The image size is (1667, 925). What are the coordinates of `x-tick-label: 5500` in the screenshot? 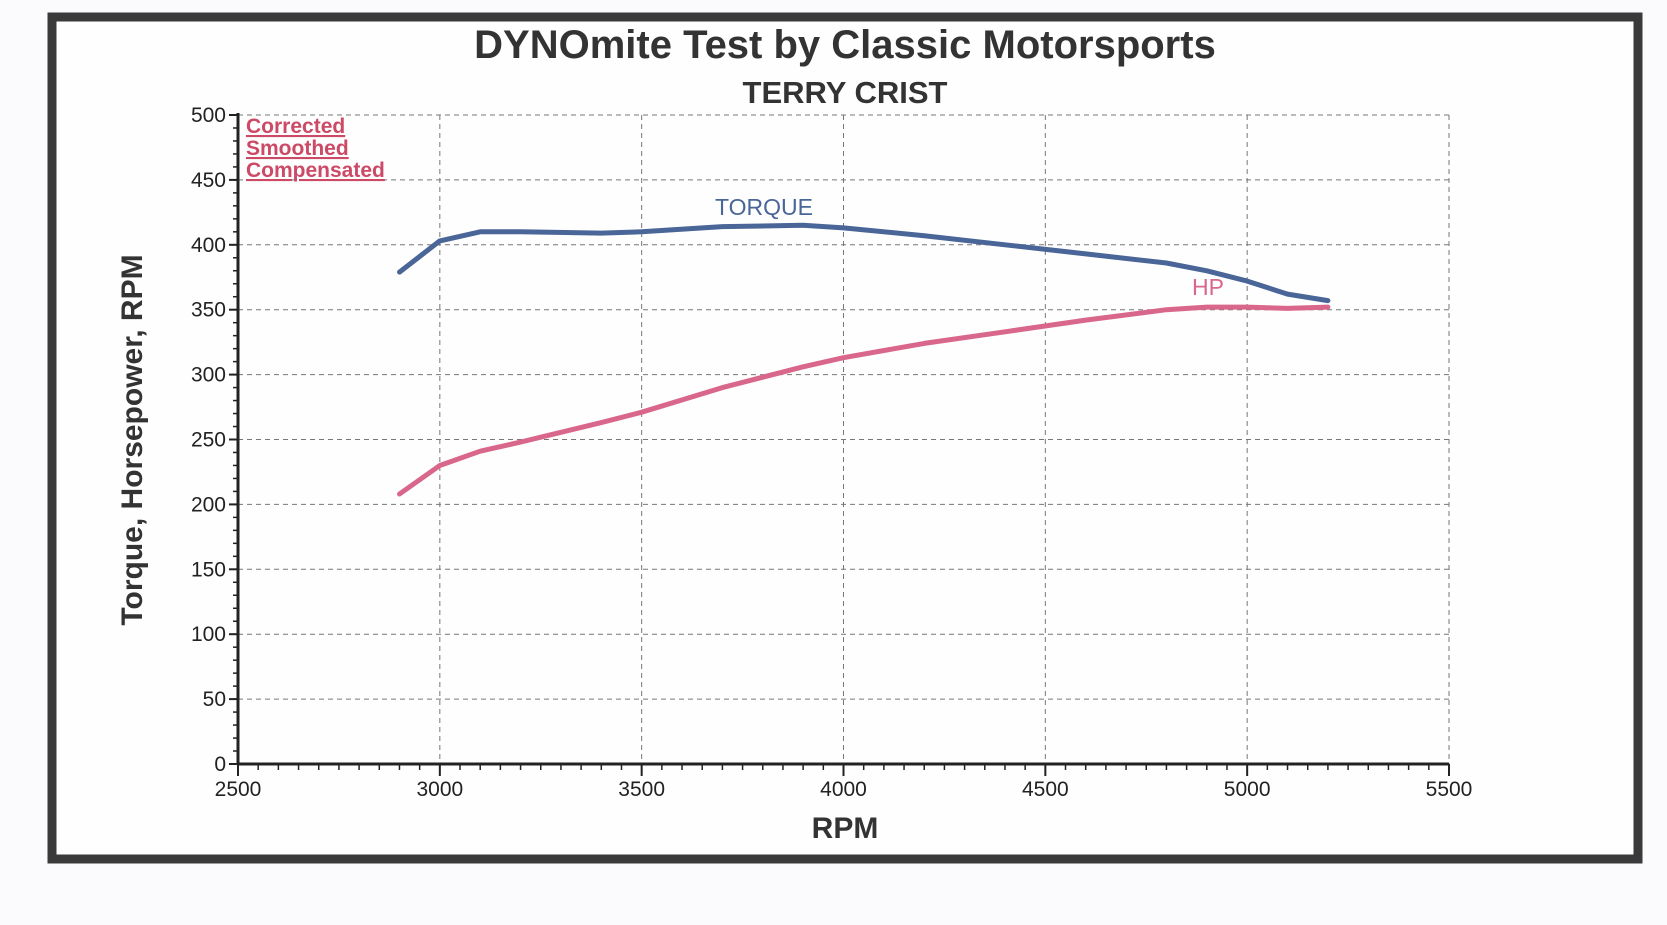 It's located at (1449, 789).